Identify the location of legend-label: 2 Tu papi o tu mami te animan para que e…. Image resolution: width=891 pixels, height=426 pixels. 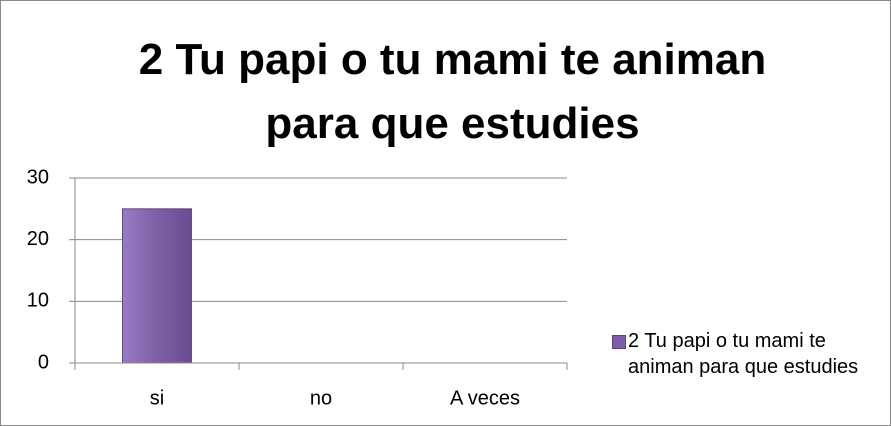
(743, 354).